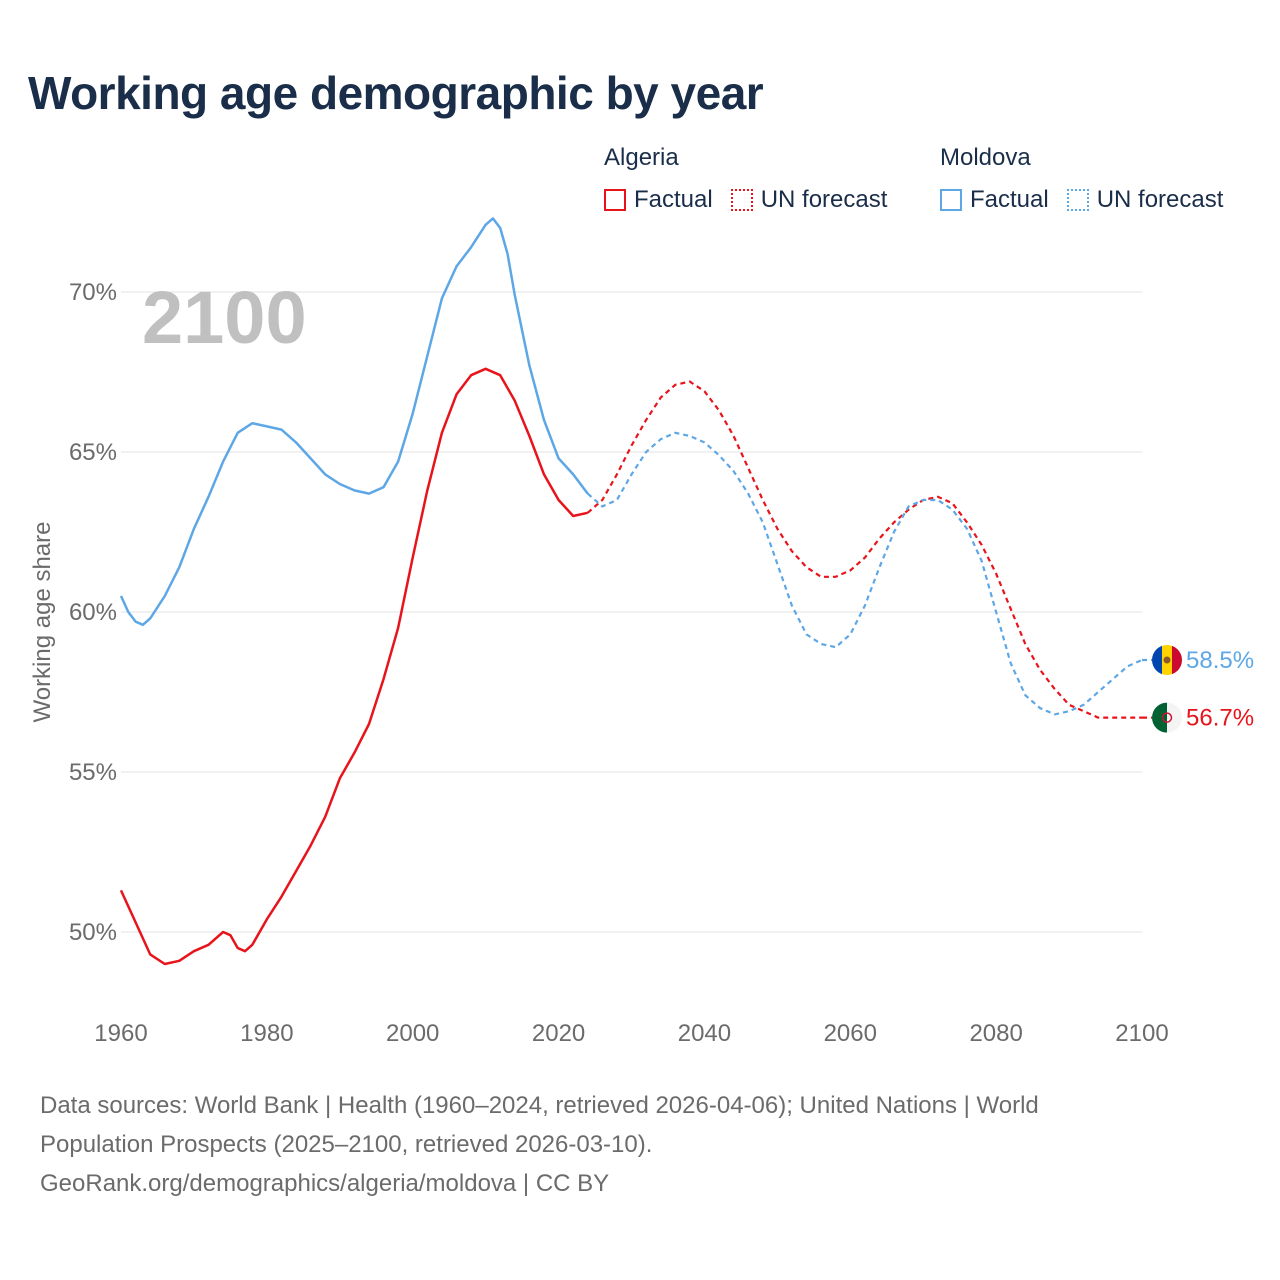 Image resolution: width=1280 pixels, height=1280 pixels. Describe the element at coordinates (93, 452) in the screenshot. I see `y-tick-label: 65%` at that location.